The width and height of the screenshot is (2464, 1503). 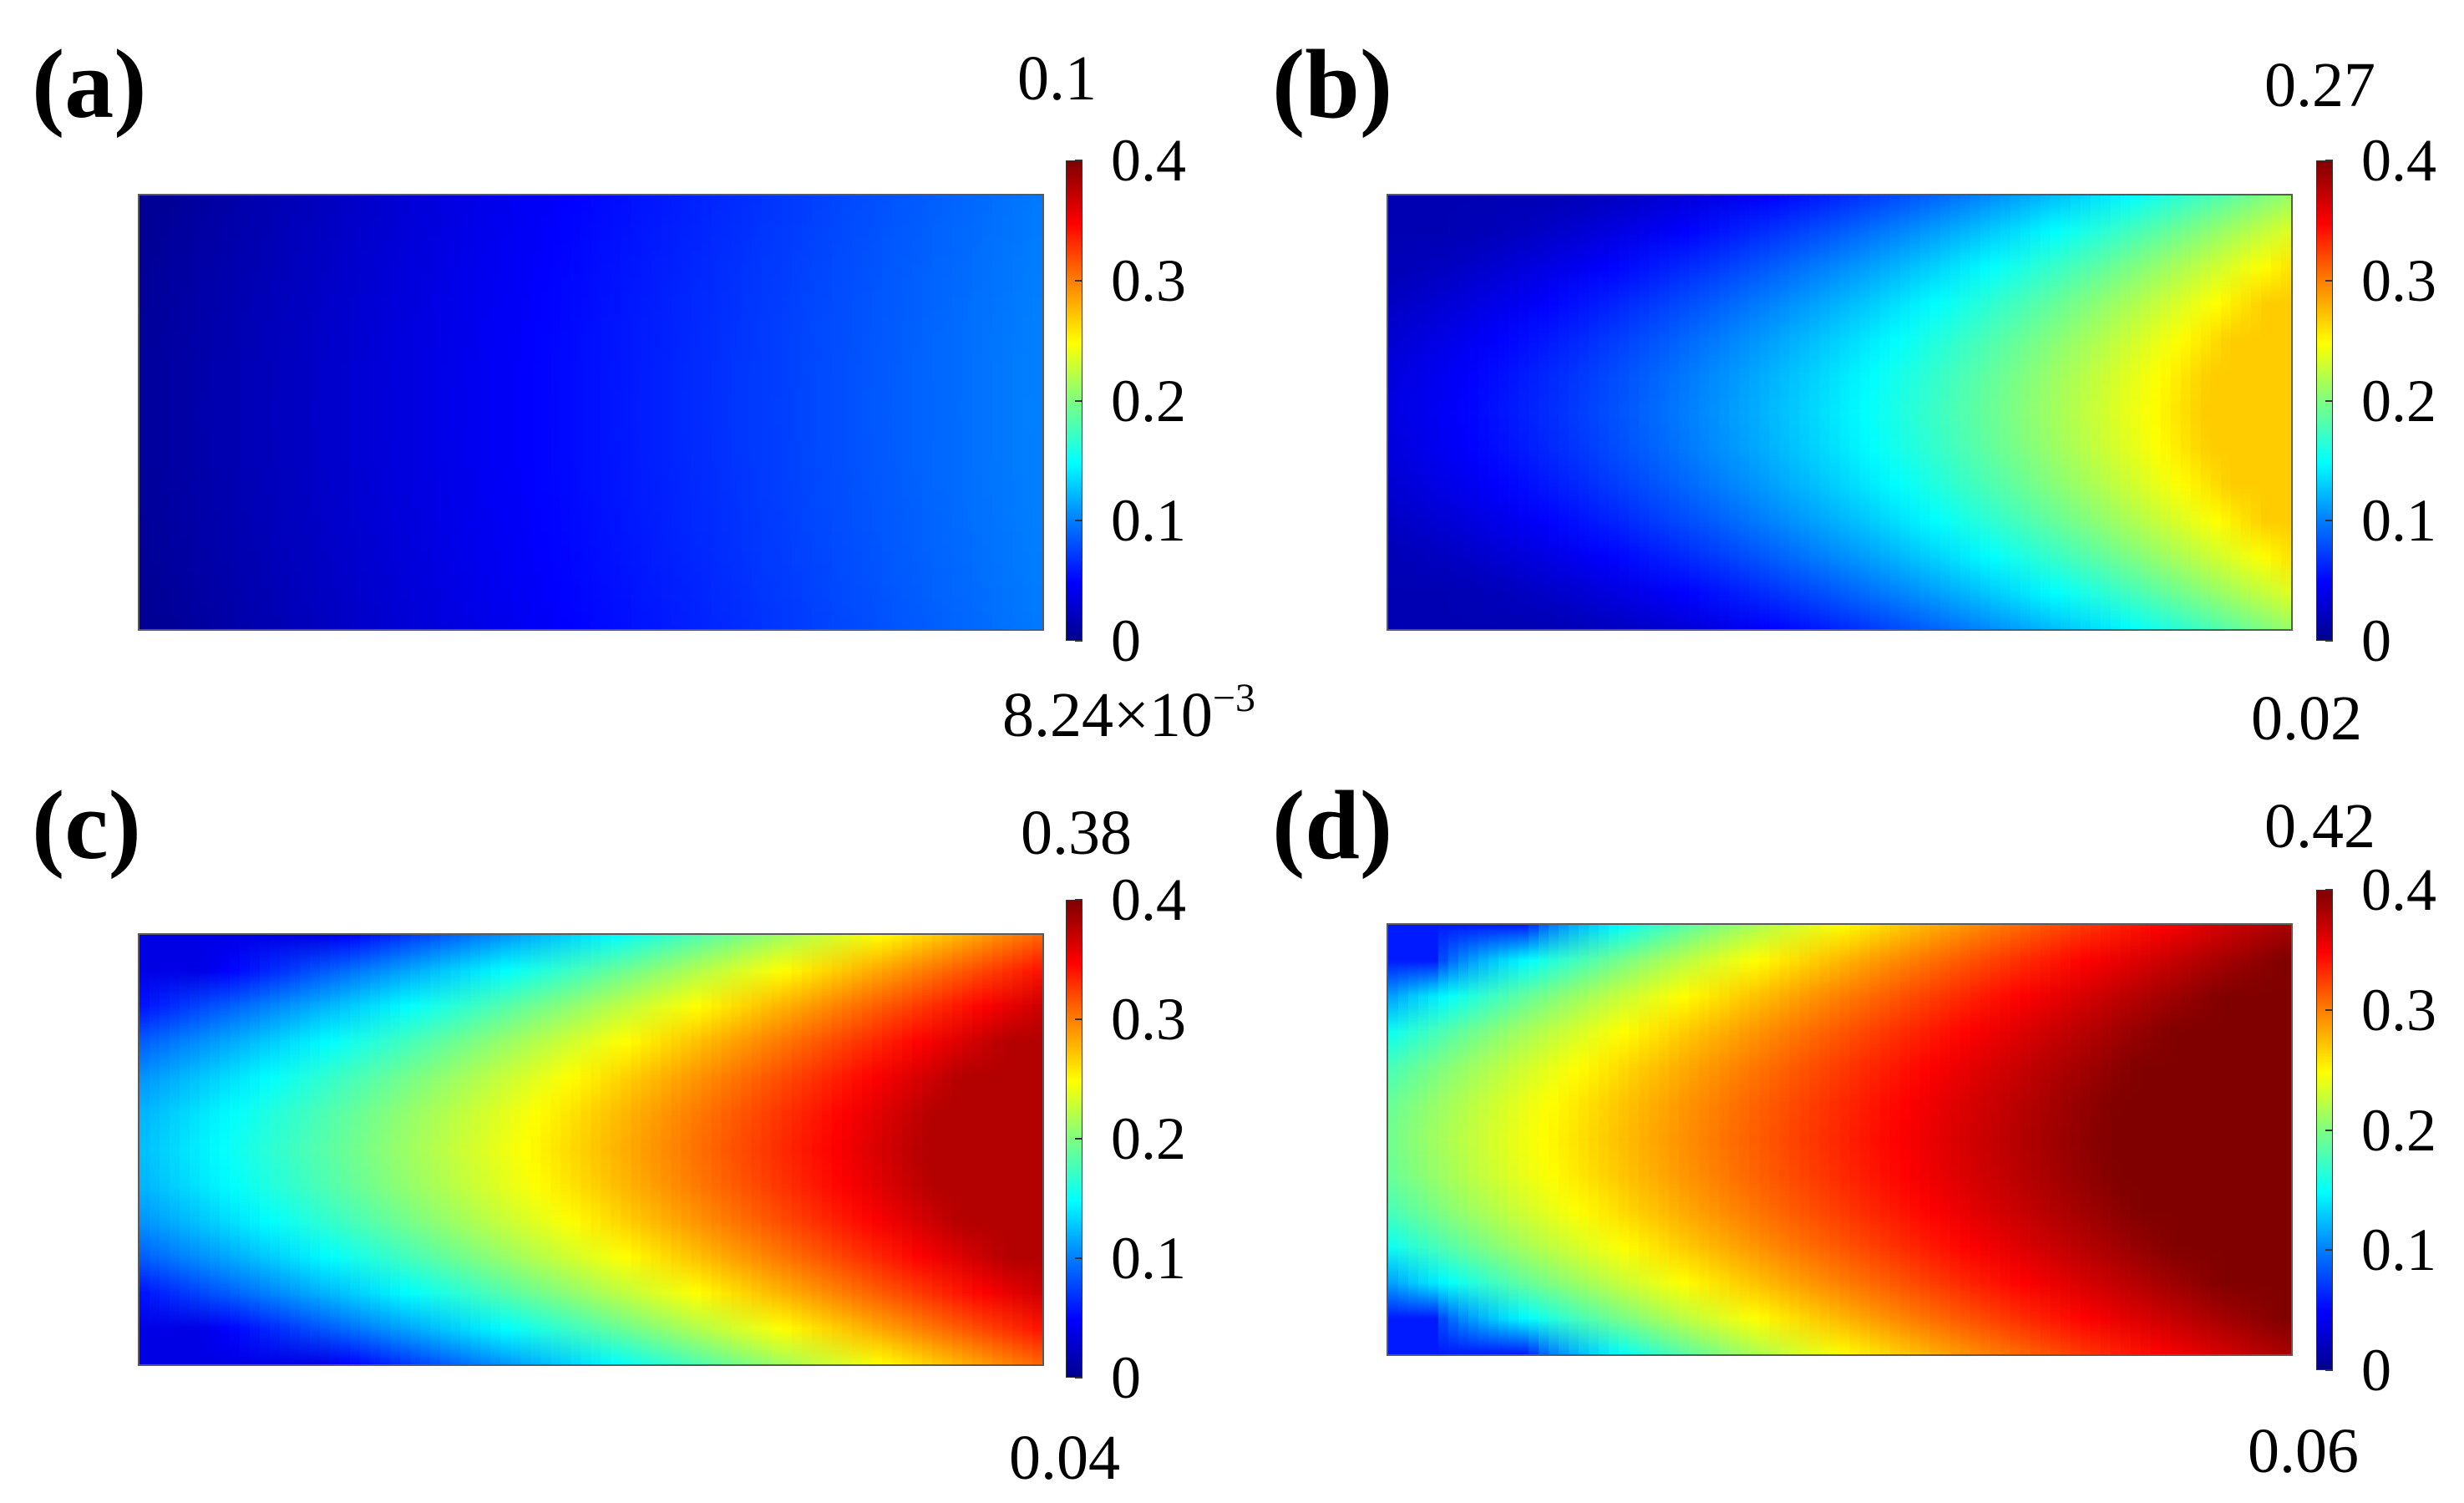 I want to click on min-value-label: 0.02, so click(x=2307, y=719).